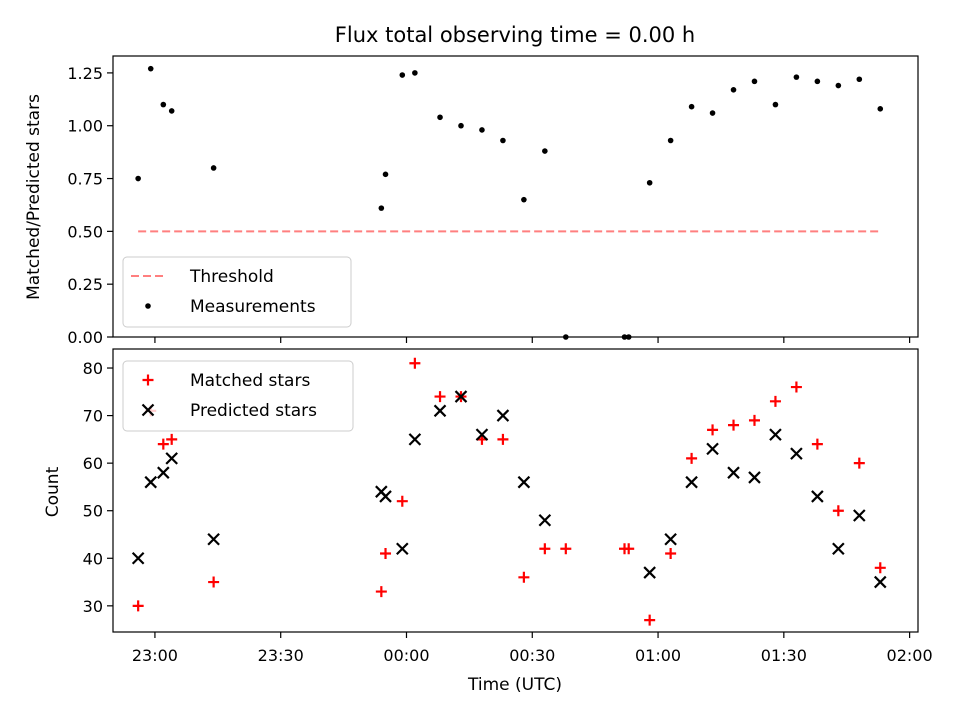 Image resolution: width=960 pixels, height=720 pixels. I want to click on legend-box, so click(238, 396).